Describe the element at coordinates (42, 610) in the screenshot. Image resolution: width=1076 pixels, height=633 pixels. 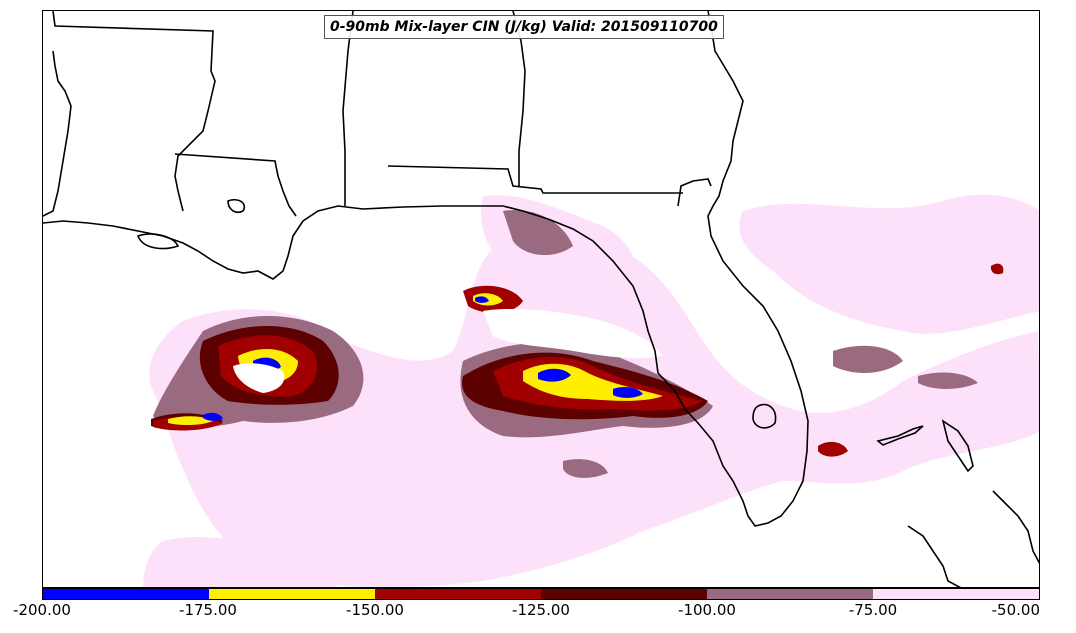
I see `colorbar-tick-label: -200.00` at that location.